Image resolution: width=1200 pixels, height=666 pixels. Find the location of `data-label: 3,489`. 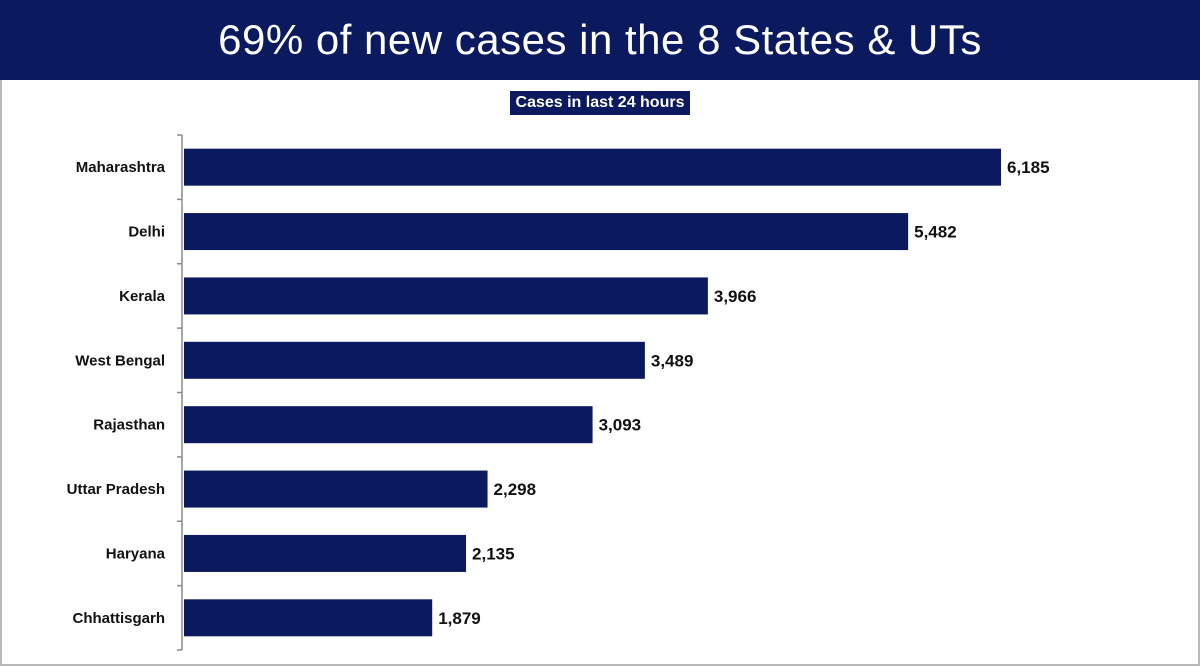

data-label: 3,489 is located at coordinates (672, 360).